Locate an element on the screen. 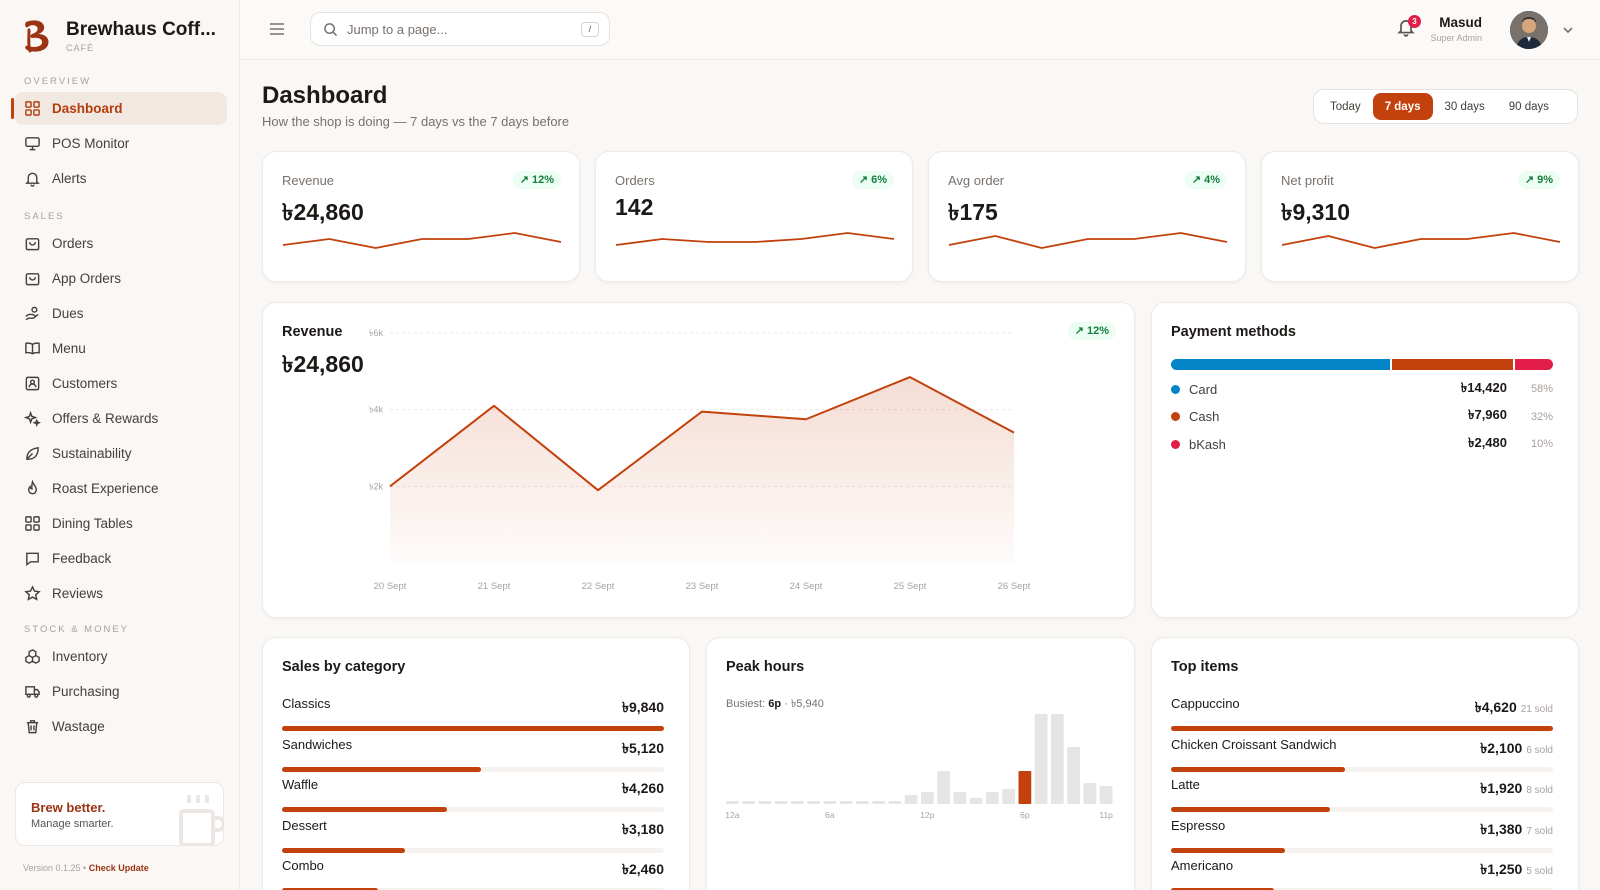  kpi-card-orders: Orders 142 ↗ 6% is located at coordinates (754, 216).